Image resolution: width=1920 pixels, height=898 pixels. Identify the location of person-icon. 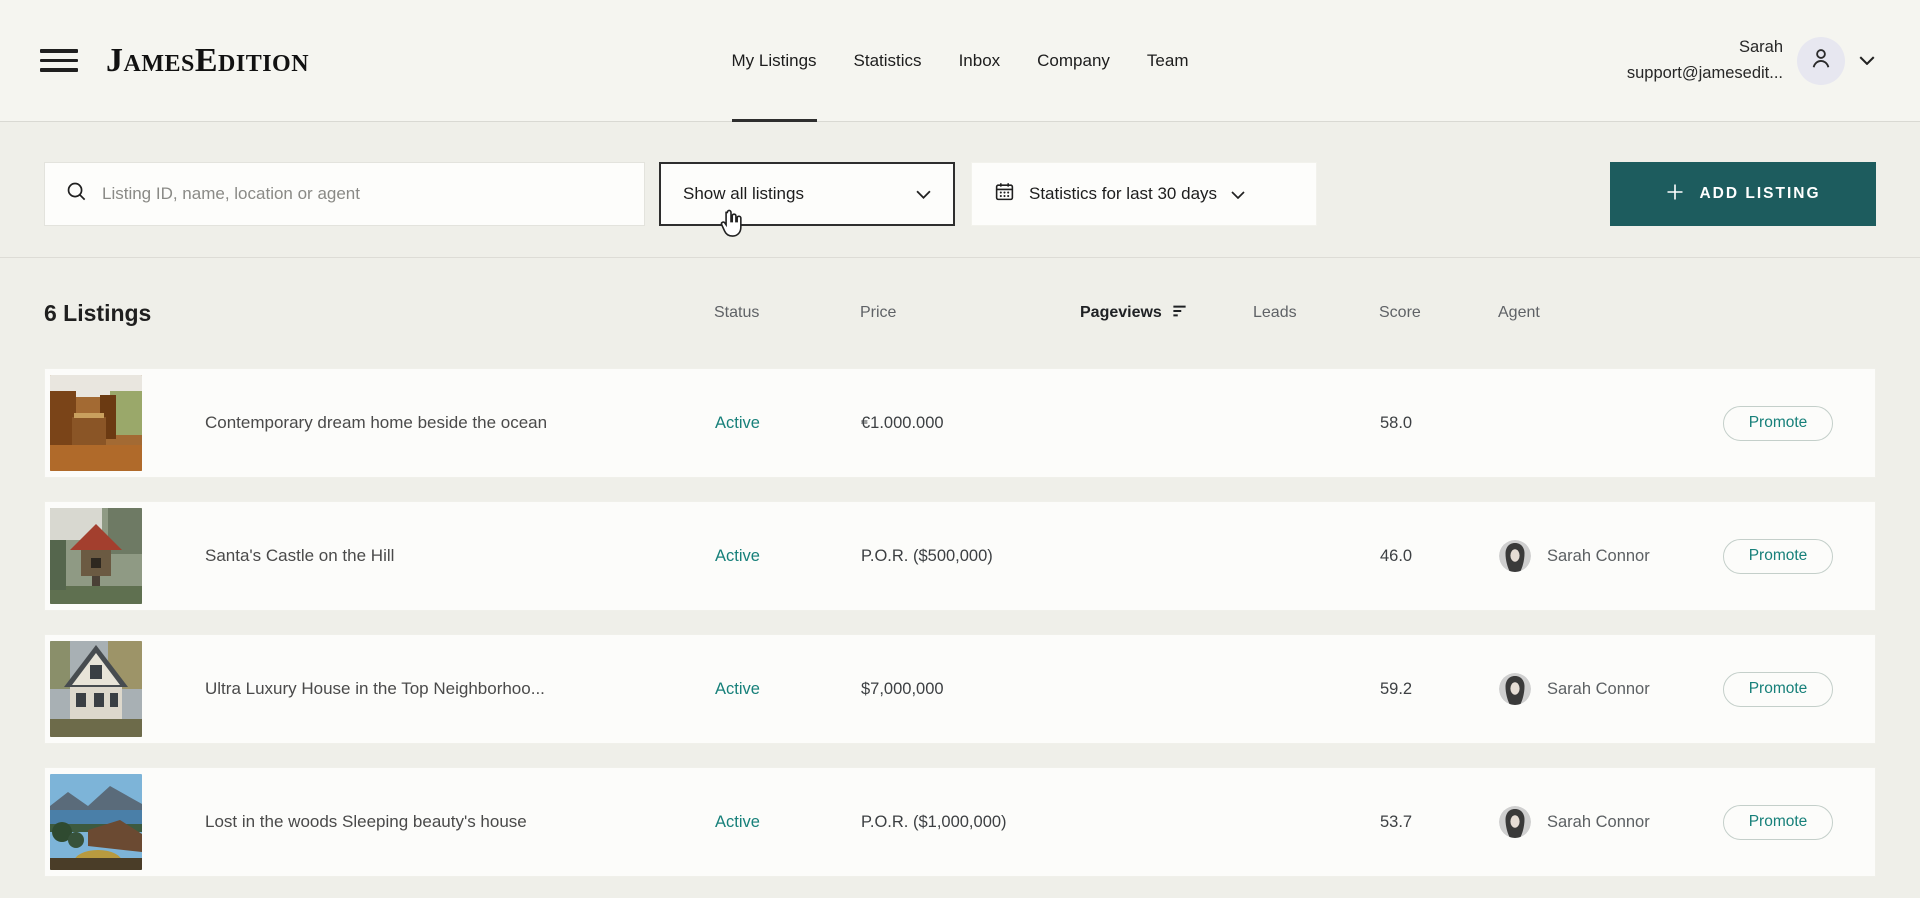
(1821, 60).